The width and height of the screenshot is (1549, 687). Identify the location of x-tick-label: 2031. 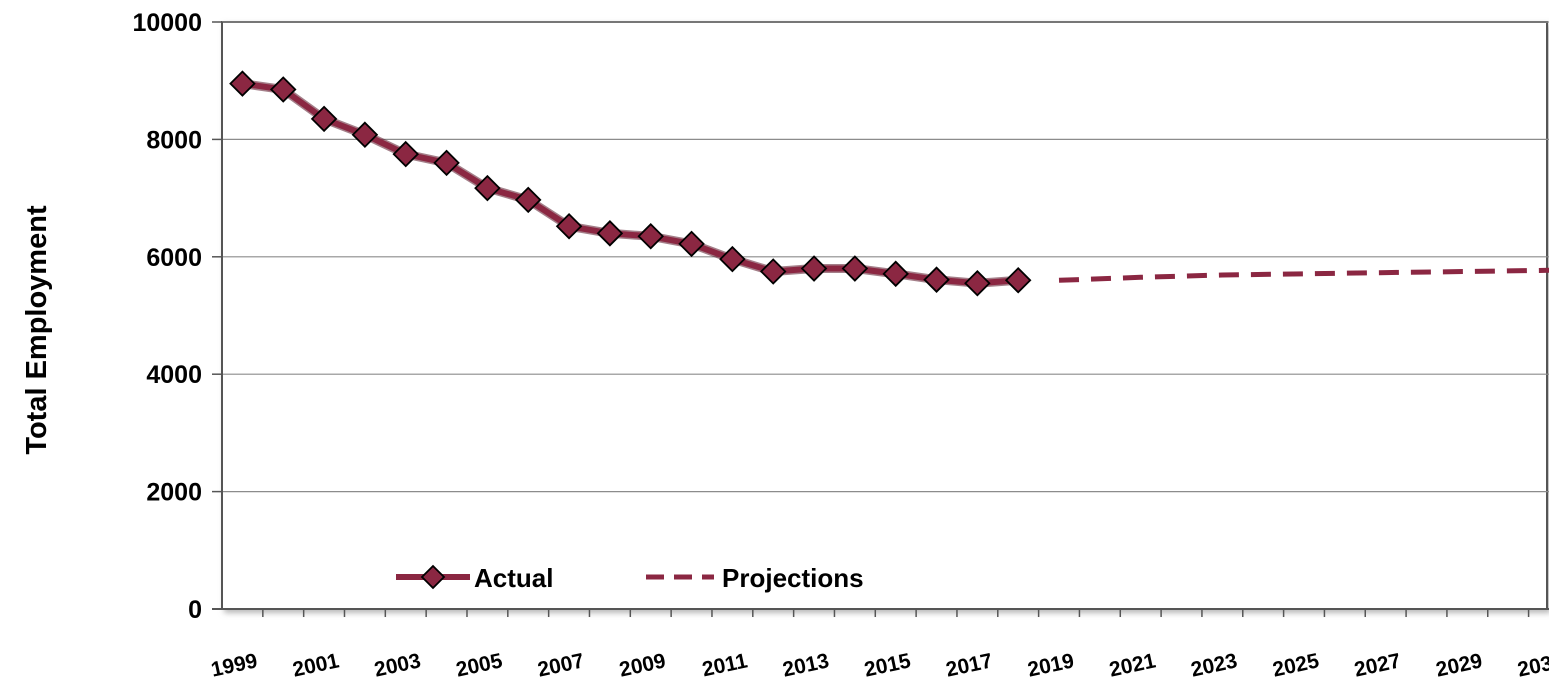
(1532, 665).